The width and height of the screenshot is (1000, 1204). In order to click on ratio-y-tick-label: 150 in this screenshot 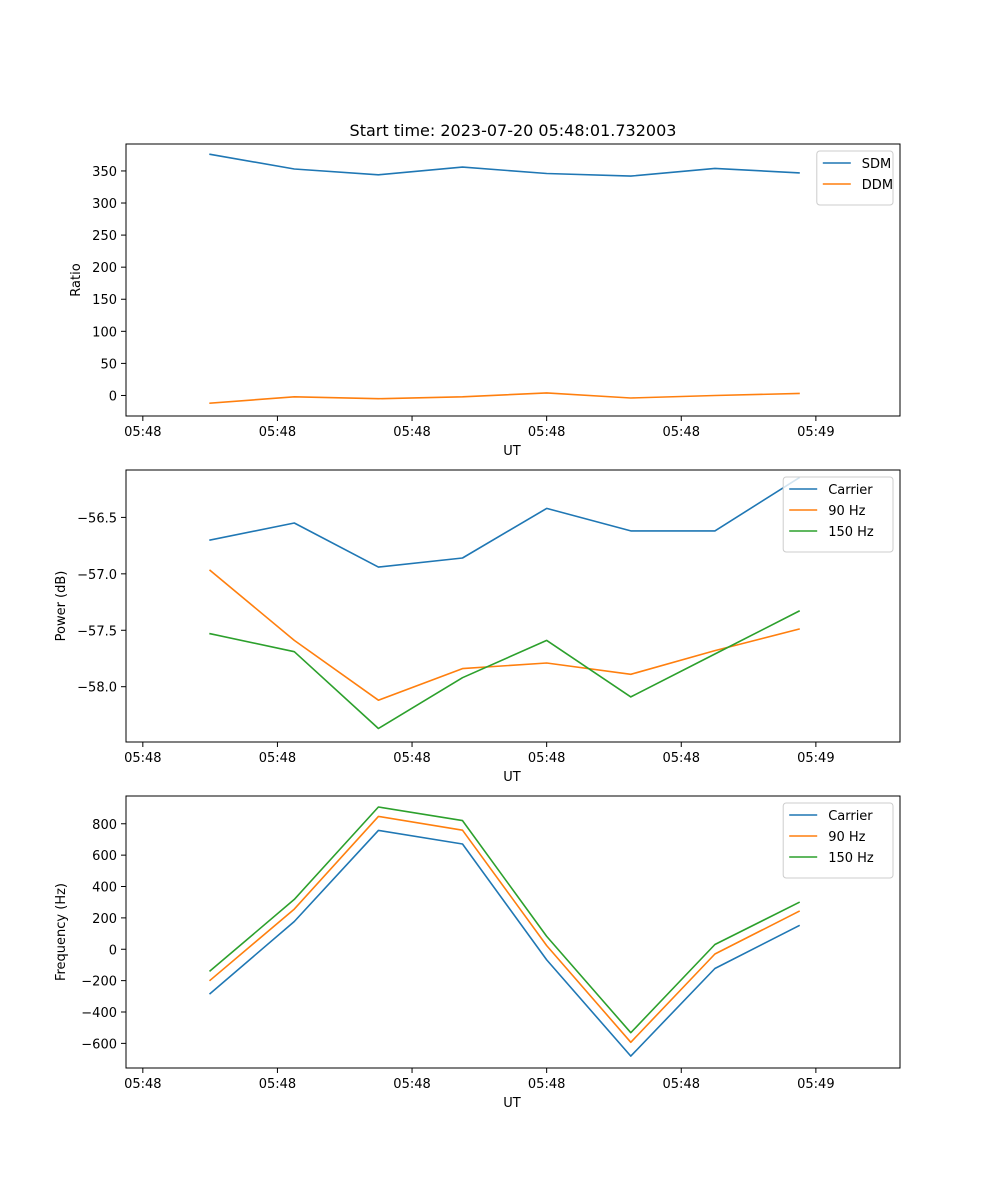, I will do `click(104, 300)`.